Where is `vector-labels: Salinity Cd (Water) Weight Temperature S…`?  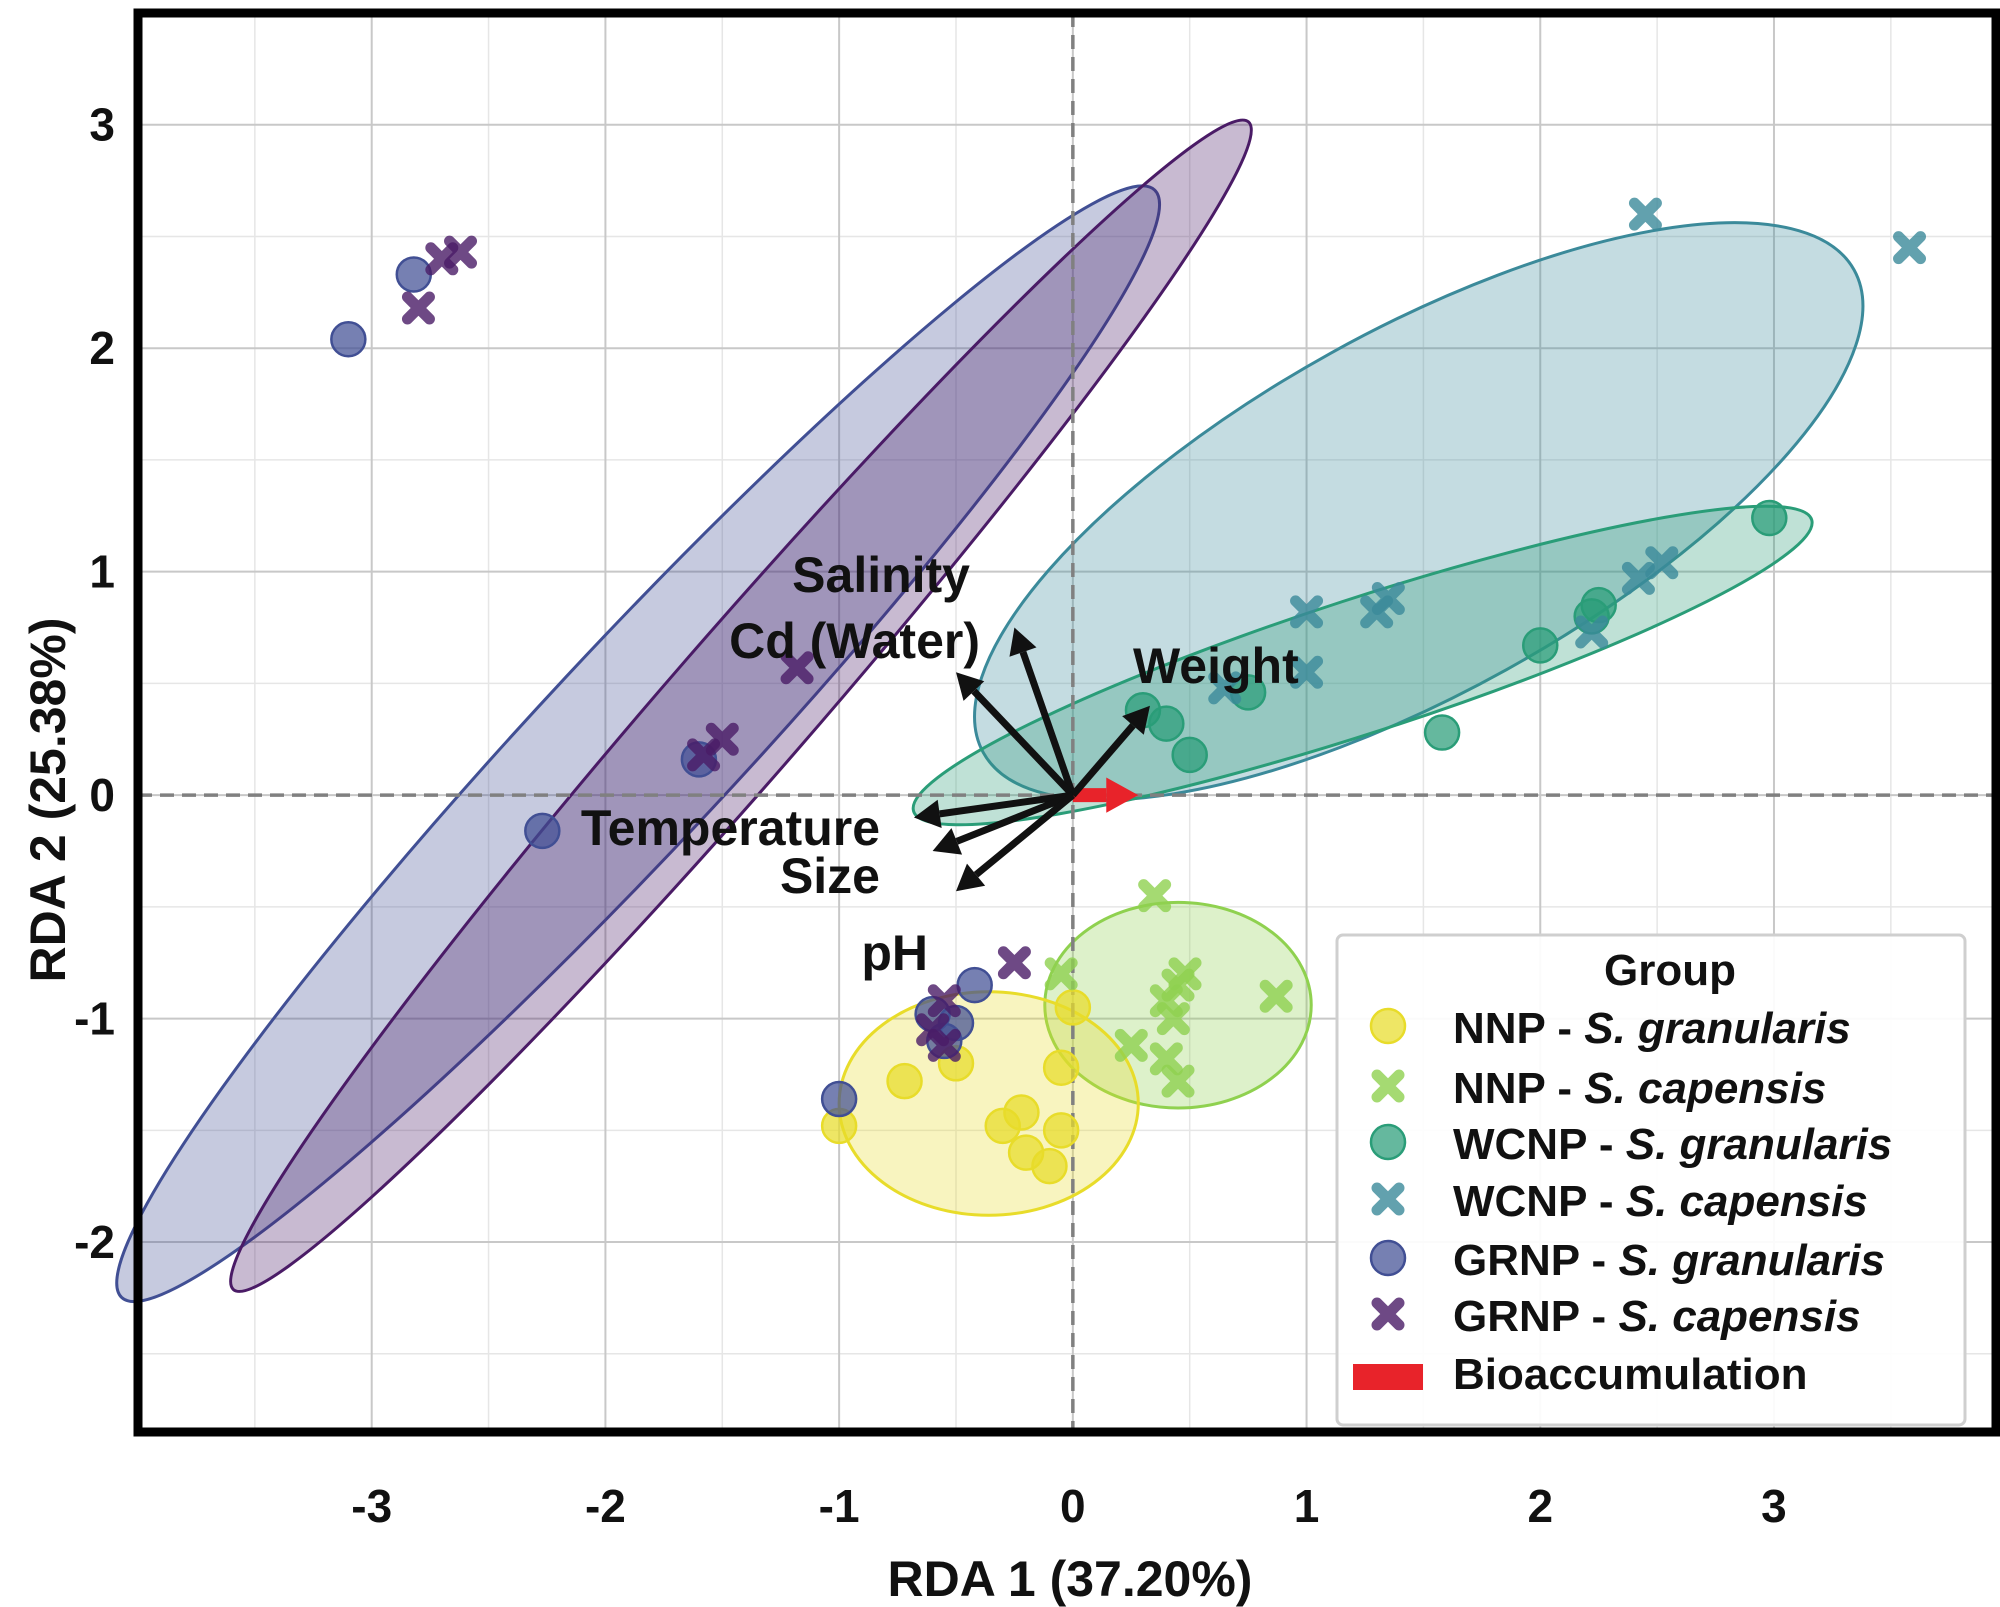
vector-labels: Salinity Cd (Water) Weight Temperature S… is located at coordinates (940, 764).